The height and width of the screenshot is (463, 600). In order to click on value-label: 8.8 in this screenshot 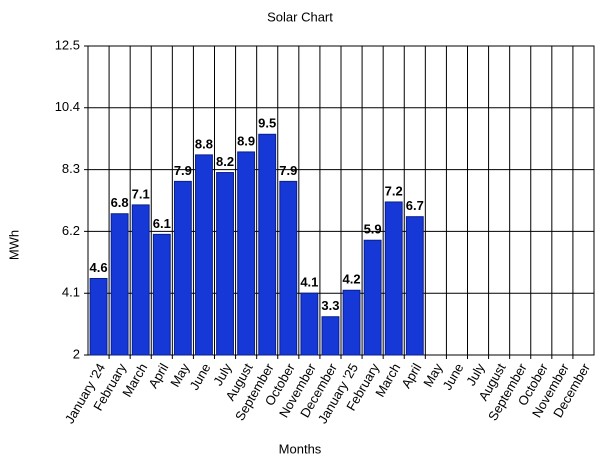, I will do `click(204, 143)`.